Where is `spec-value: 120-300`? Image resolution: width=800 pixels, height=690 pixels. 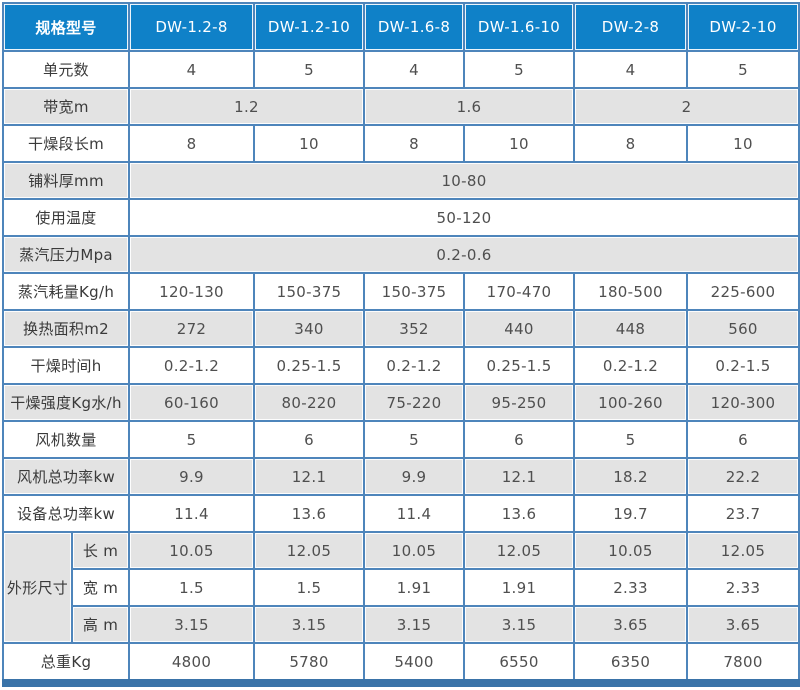 spec-value: 120-300 is located at coordinates (743, 402).